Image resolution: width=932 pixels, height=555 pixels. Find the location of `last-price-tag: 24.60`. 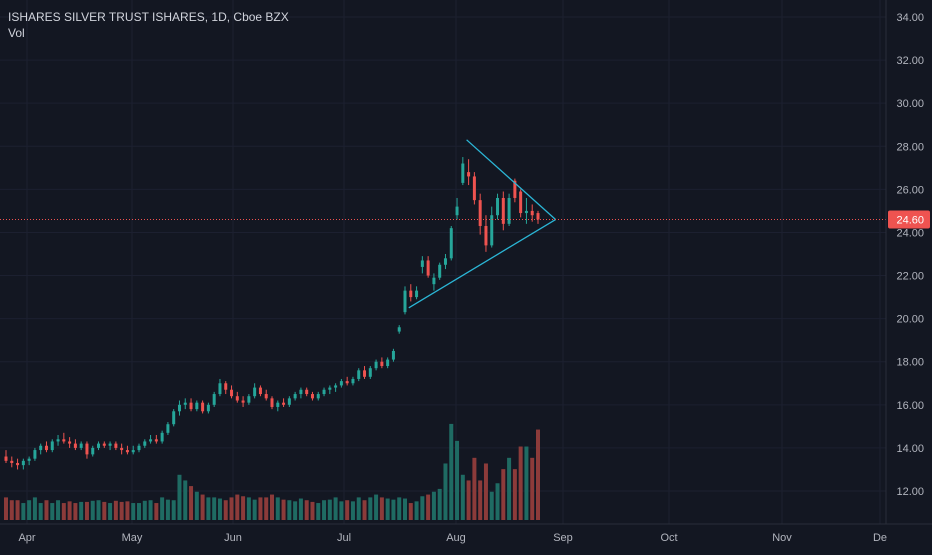

last-price-tag: 24.60 is located at coordinates (909, 219).